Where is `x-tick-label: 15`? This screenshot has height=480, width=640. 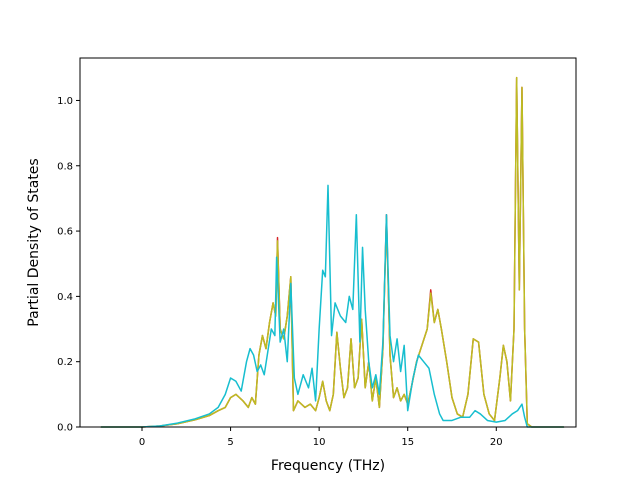
x-tick-label: 15 is located at coordinates (407, 442).